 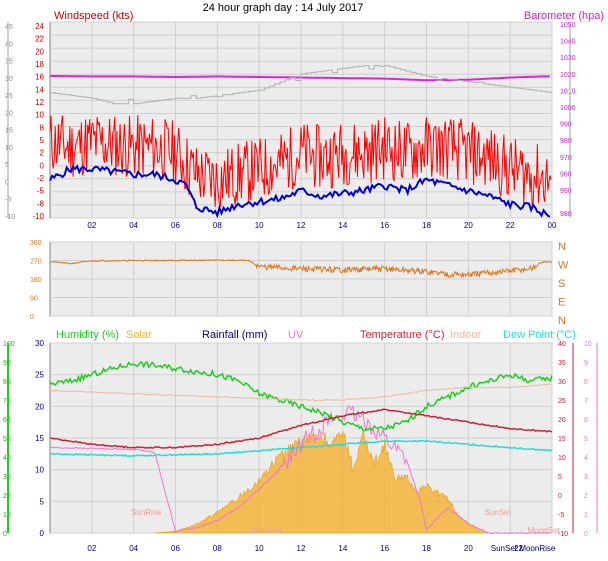 What do you see at coordinates (259, 225) in the screenshot?
I see `wind-x-tick: 10` at bounding box center [259, 225].